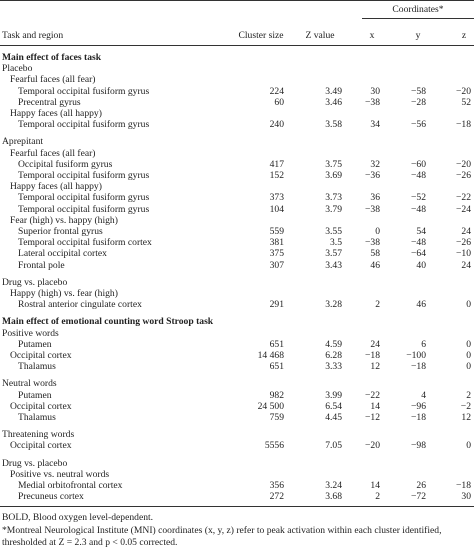 The width and height of the screenshot is (474, 549). Describe the element at coordinates (333, 417) in the screenshot. I see `cell: 4.45` at that location.